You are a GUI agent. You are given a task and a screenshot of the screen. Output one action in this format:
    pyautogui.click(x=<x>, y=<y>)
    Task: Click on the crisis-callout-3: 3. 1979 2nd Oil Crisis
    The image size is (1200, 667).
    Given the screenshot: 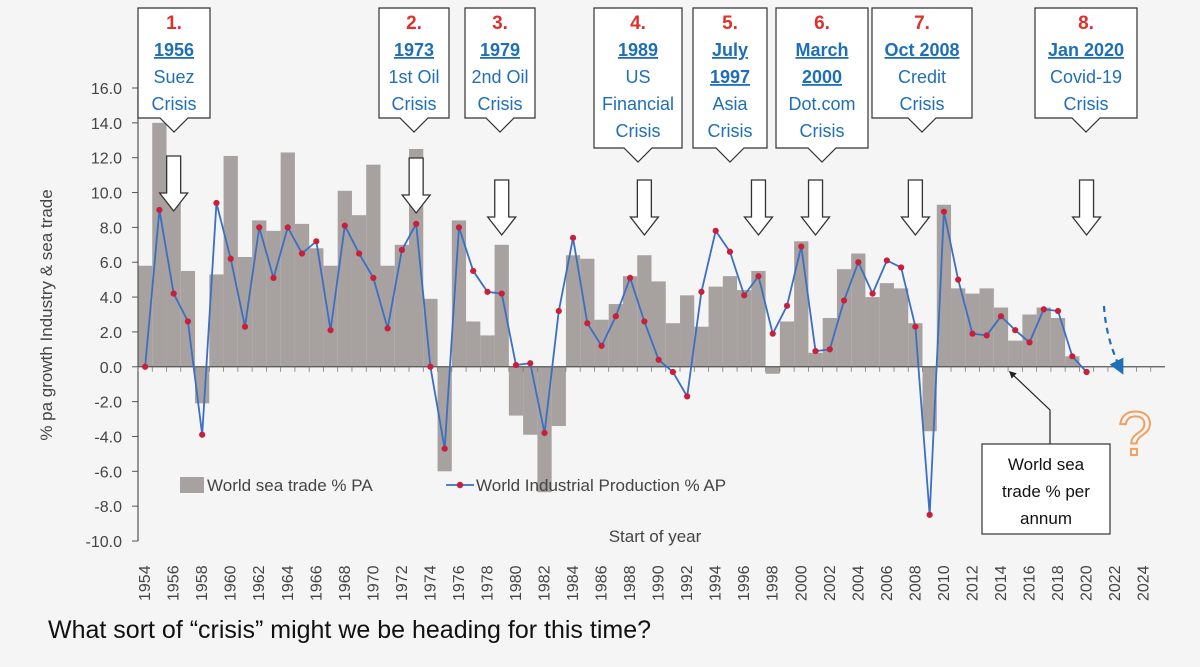 What is the action you would take?
    pyautogui.click(x=500, y=122)
    